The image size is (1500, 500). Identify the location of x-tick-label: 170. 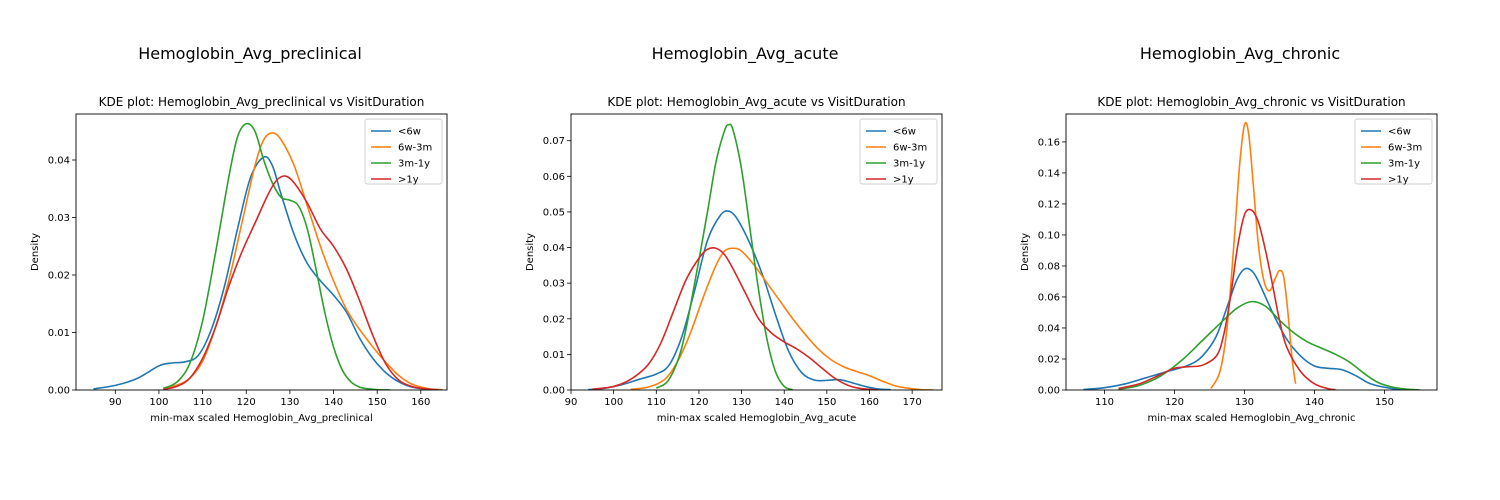
(912, 402).